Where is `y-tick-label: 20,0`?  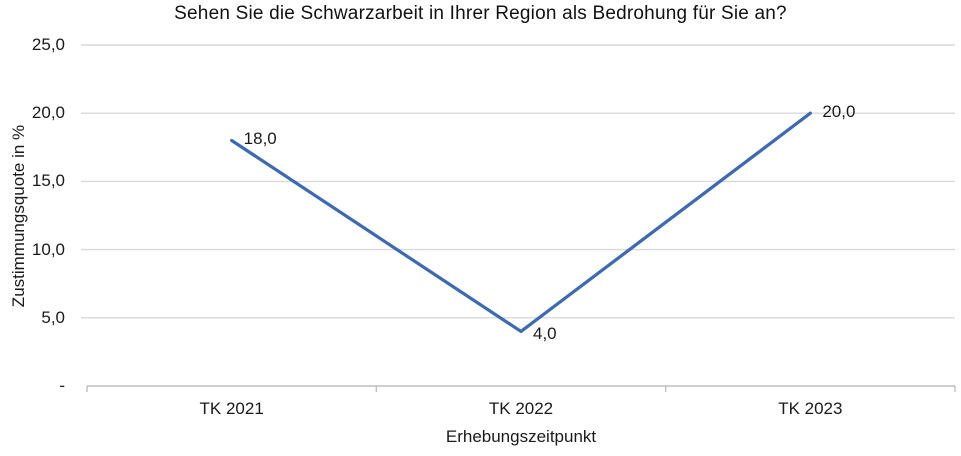 y-tick-label: 20,0 is located at coordinates (48, 113).